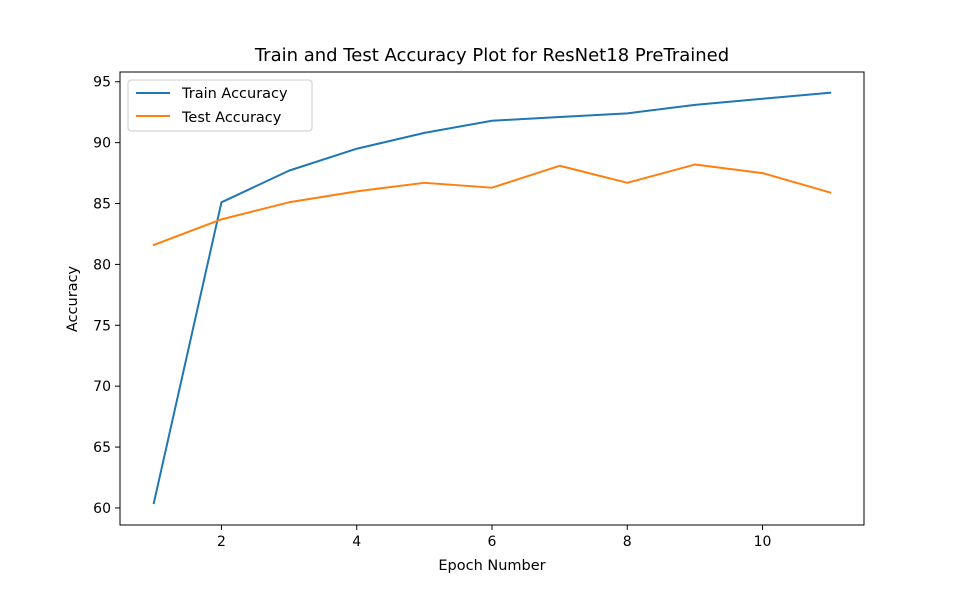  What do you see at coordinates (102, 265) in the screenshot?
I see `y-tick-label: 80` at bounding box center [102, 265].